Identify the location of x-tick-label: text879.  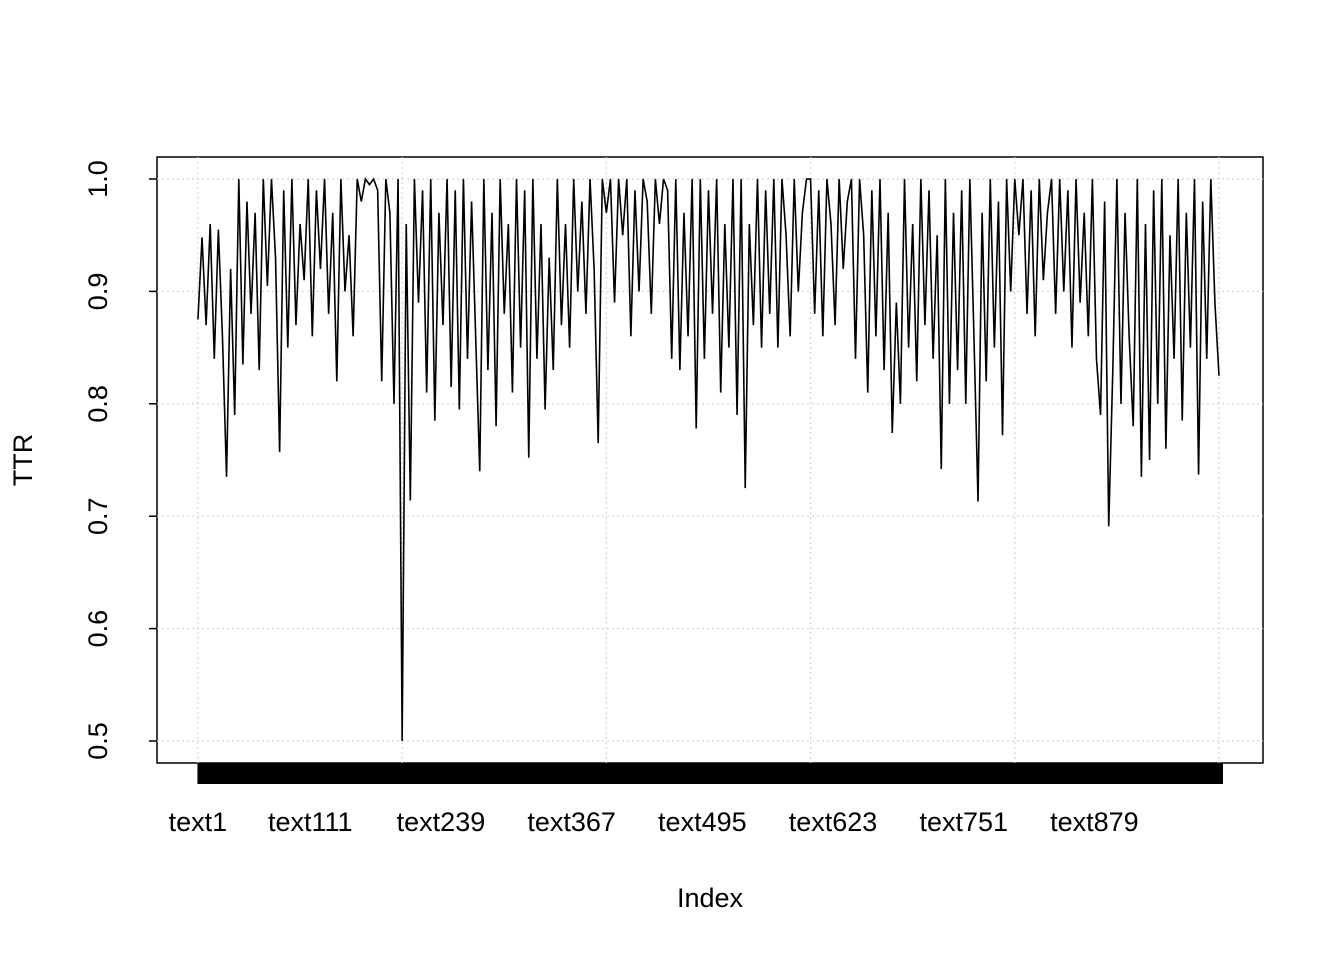
(1094, 822).